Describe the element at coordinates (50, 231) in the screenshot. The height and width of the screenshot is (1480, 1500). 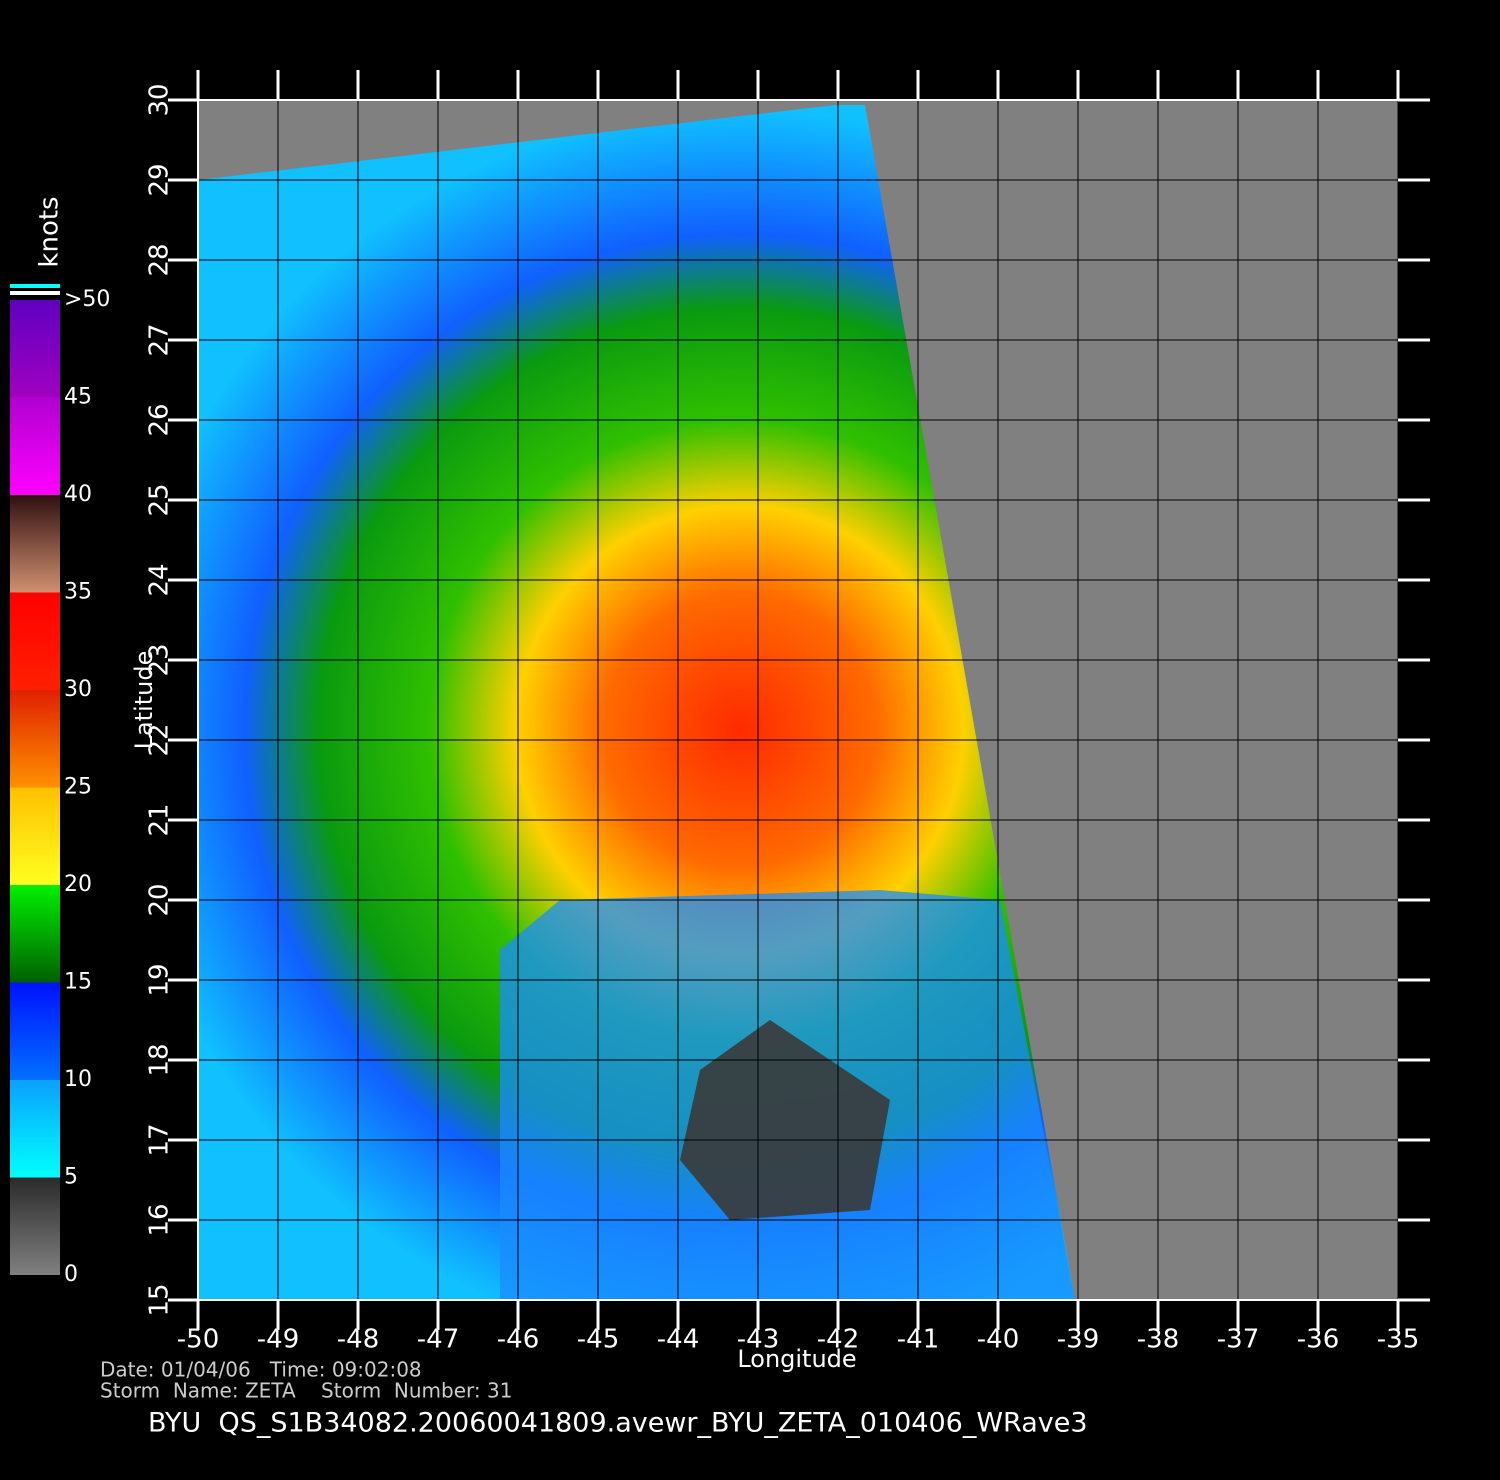
I see `colorbar-title: knots` at that location.